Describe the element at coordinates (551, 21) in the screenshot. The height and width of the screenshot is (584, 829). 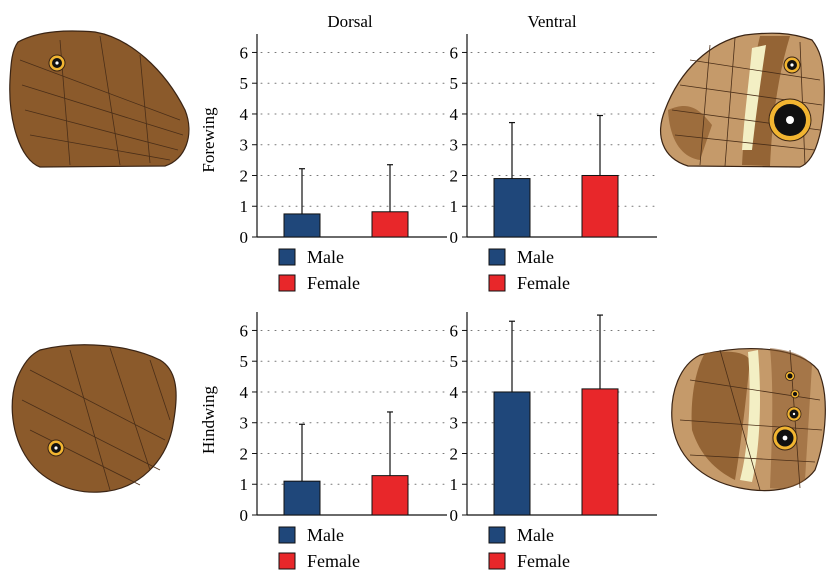
I see `column-title-ventral: Ventral` at that location.